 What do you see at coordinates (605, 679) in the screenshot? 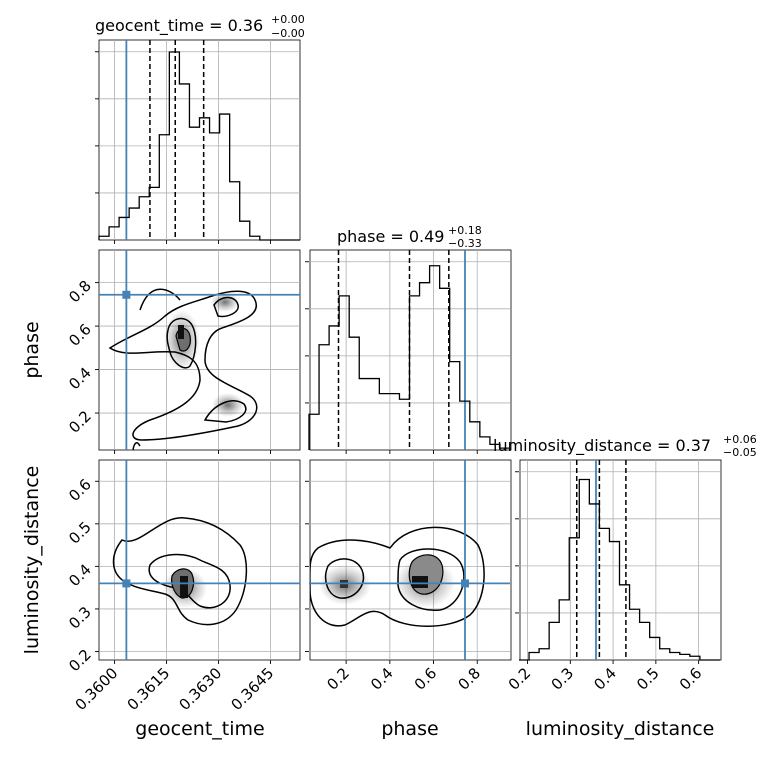
I see `x-tick-label-luminosity-distance: 0.4` at bounding box center [605, 679].